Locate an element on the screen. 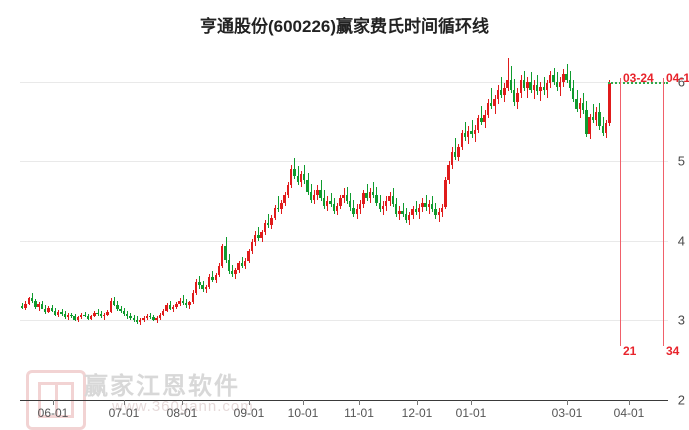  y-axis-tick-label: 5 is located at coordinates (681, 161).